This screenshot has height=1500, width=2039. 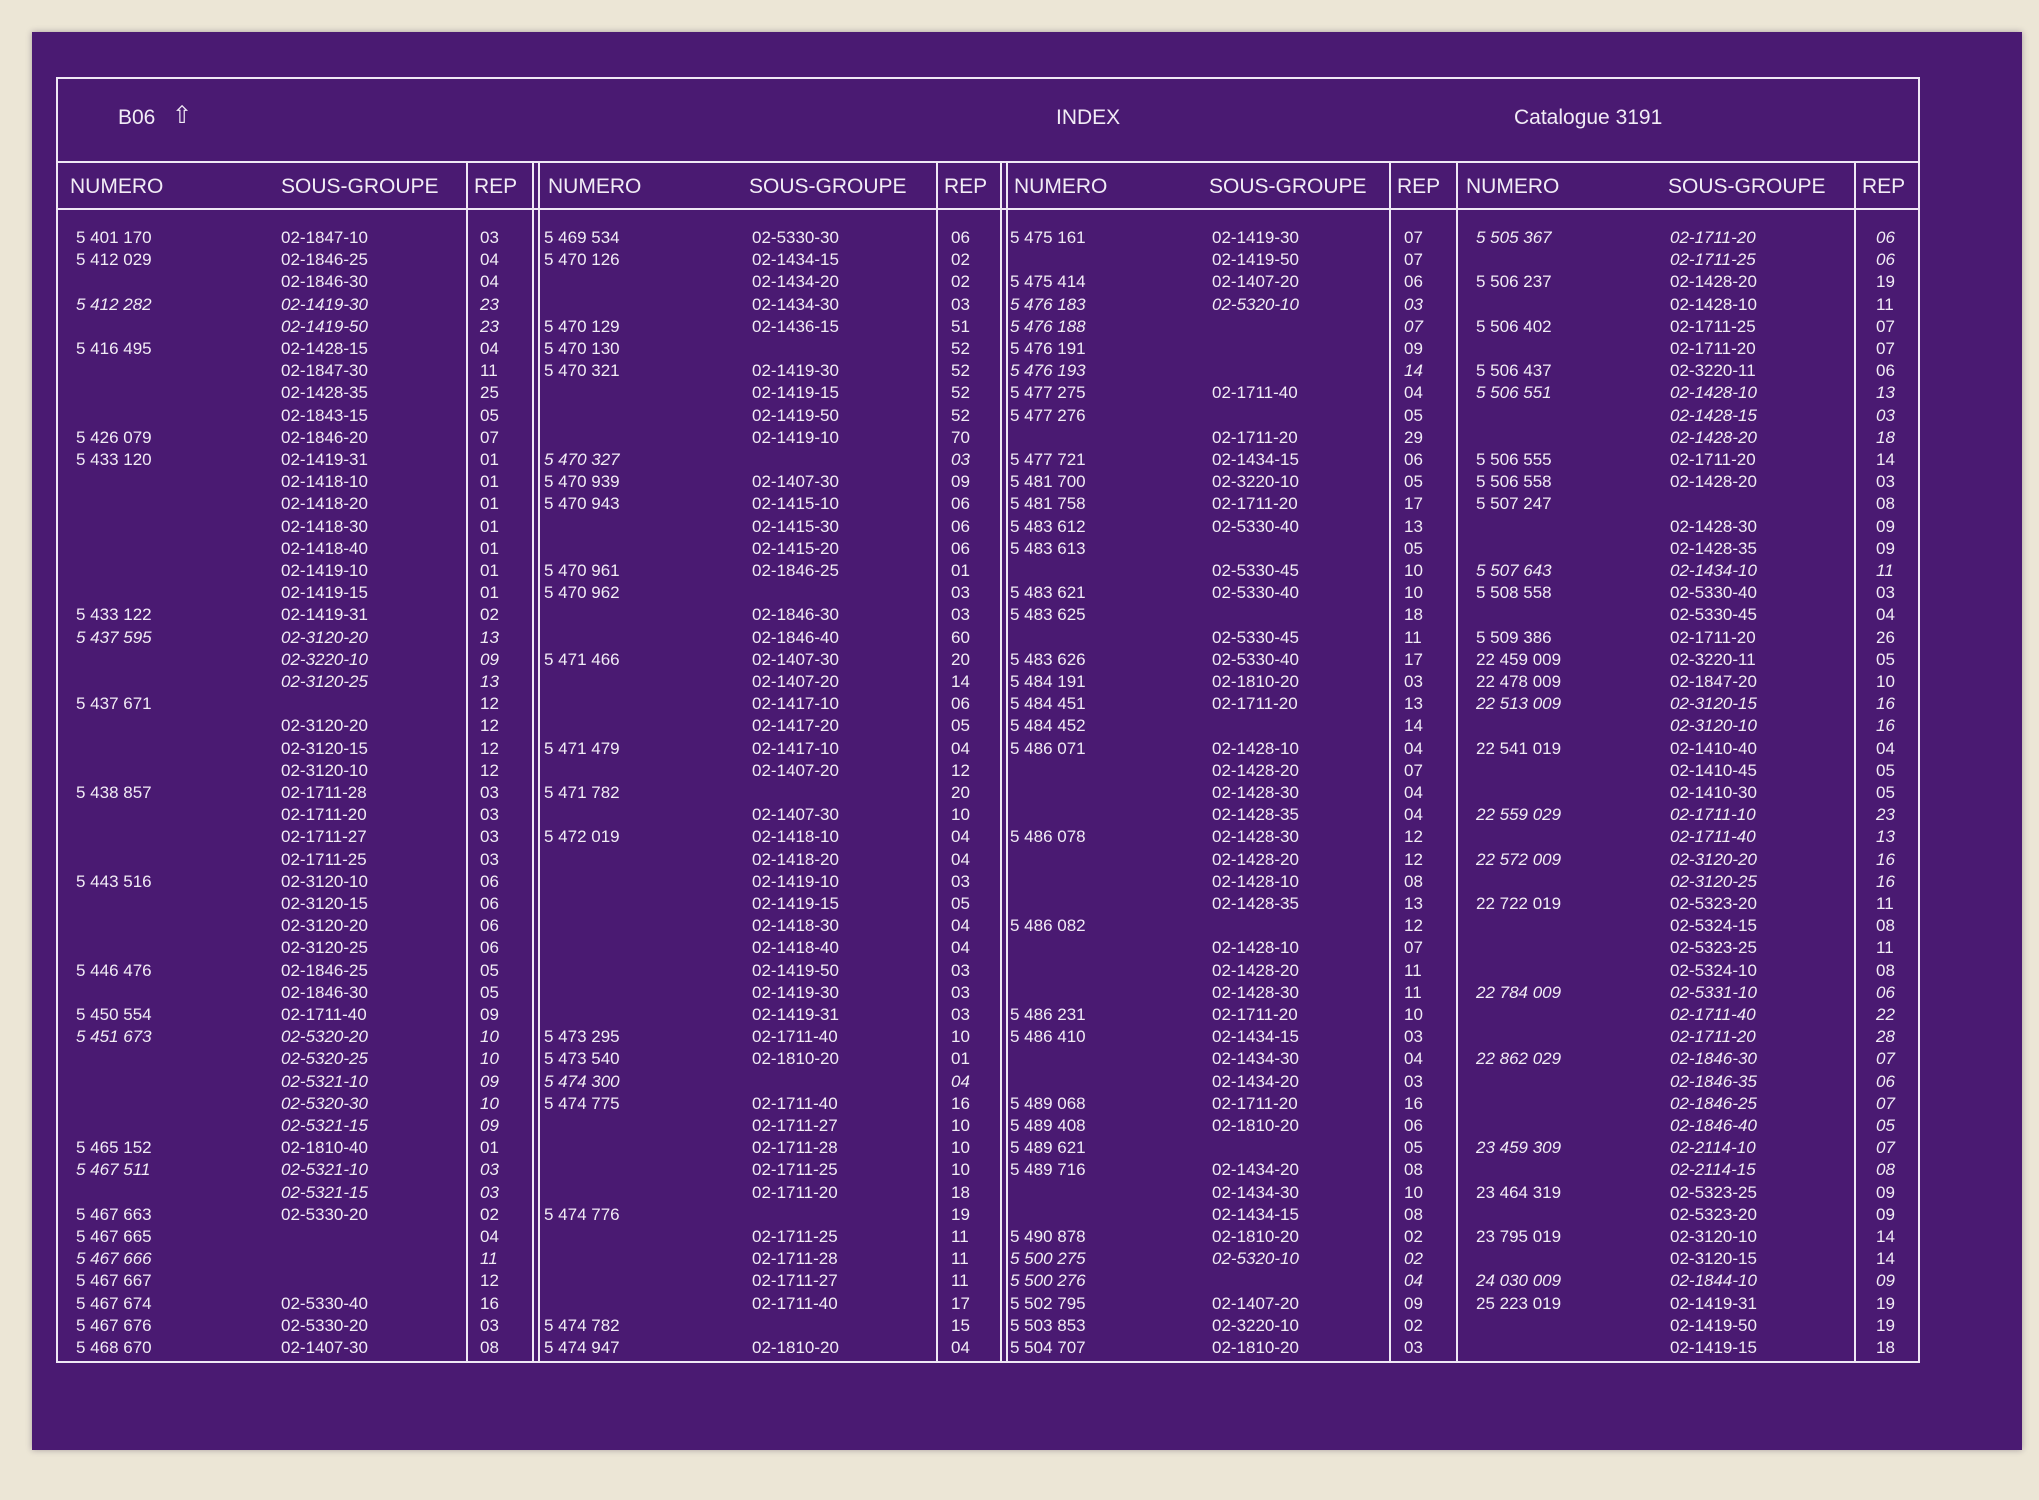 I want to click on numero-cell: 5 486 078, so click(x=1048, y=837).